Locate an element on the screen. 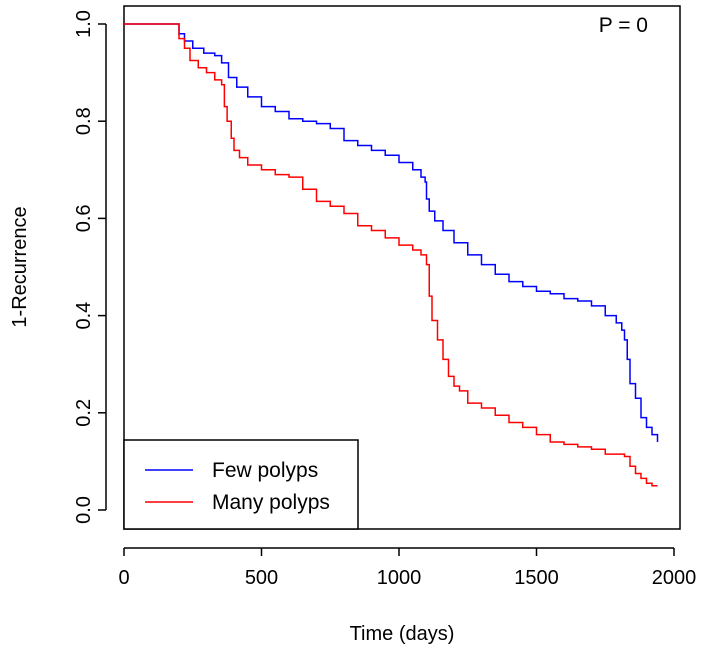 This screenshot has width=701, height=651. x-axis: 0 500 1000 1500 2000 is located at coordinates (407, 568).